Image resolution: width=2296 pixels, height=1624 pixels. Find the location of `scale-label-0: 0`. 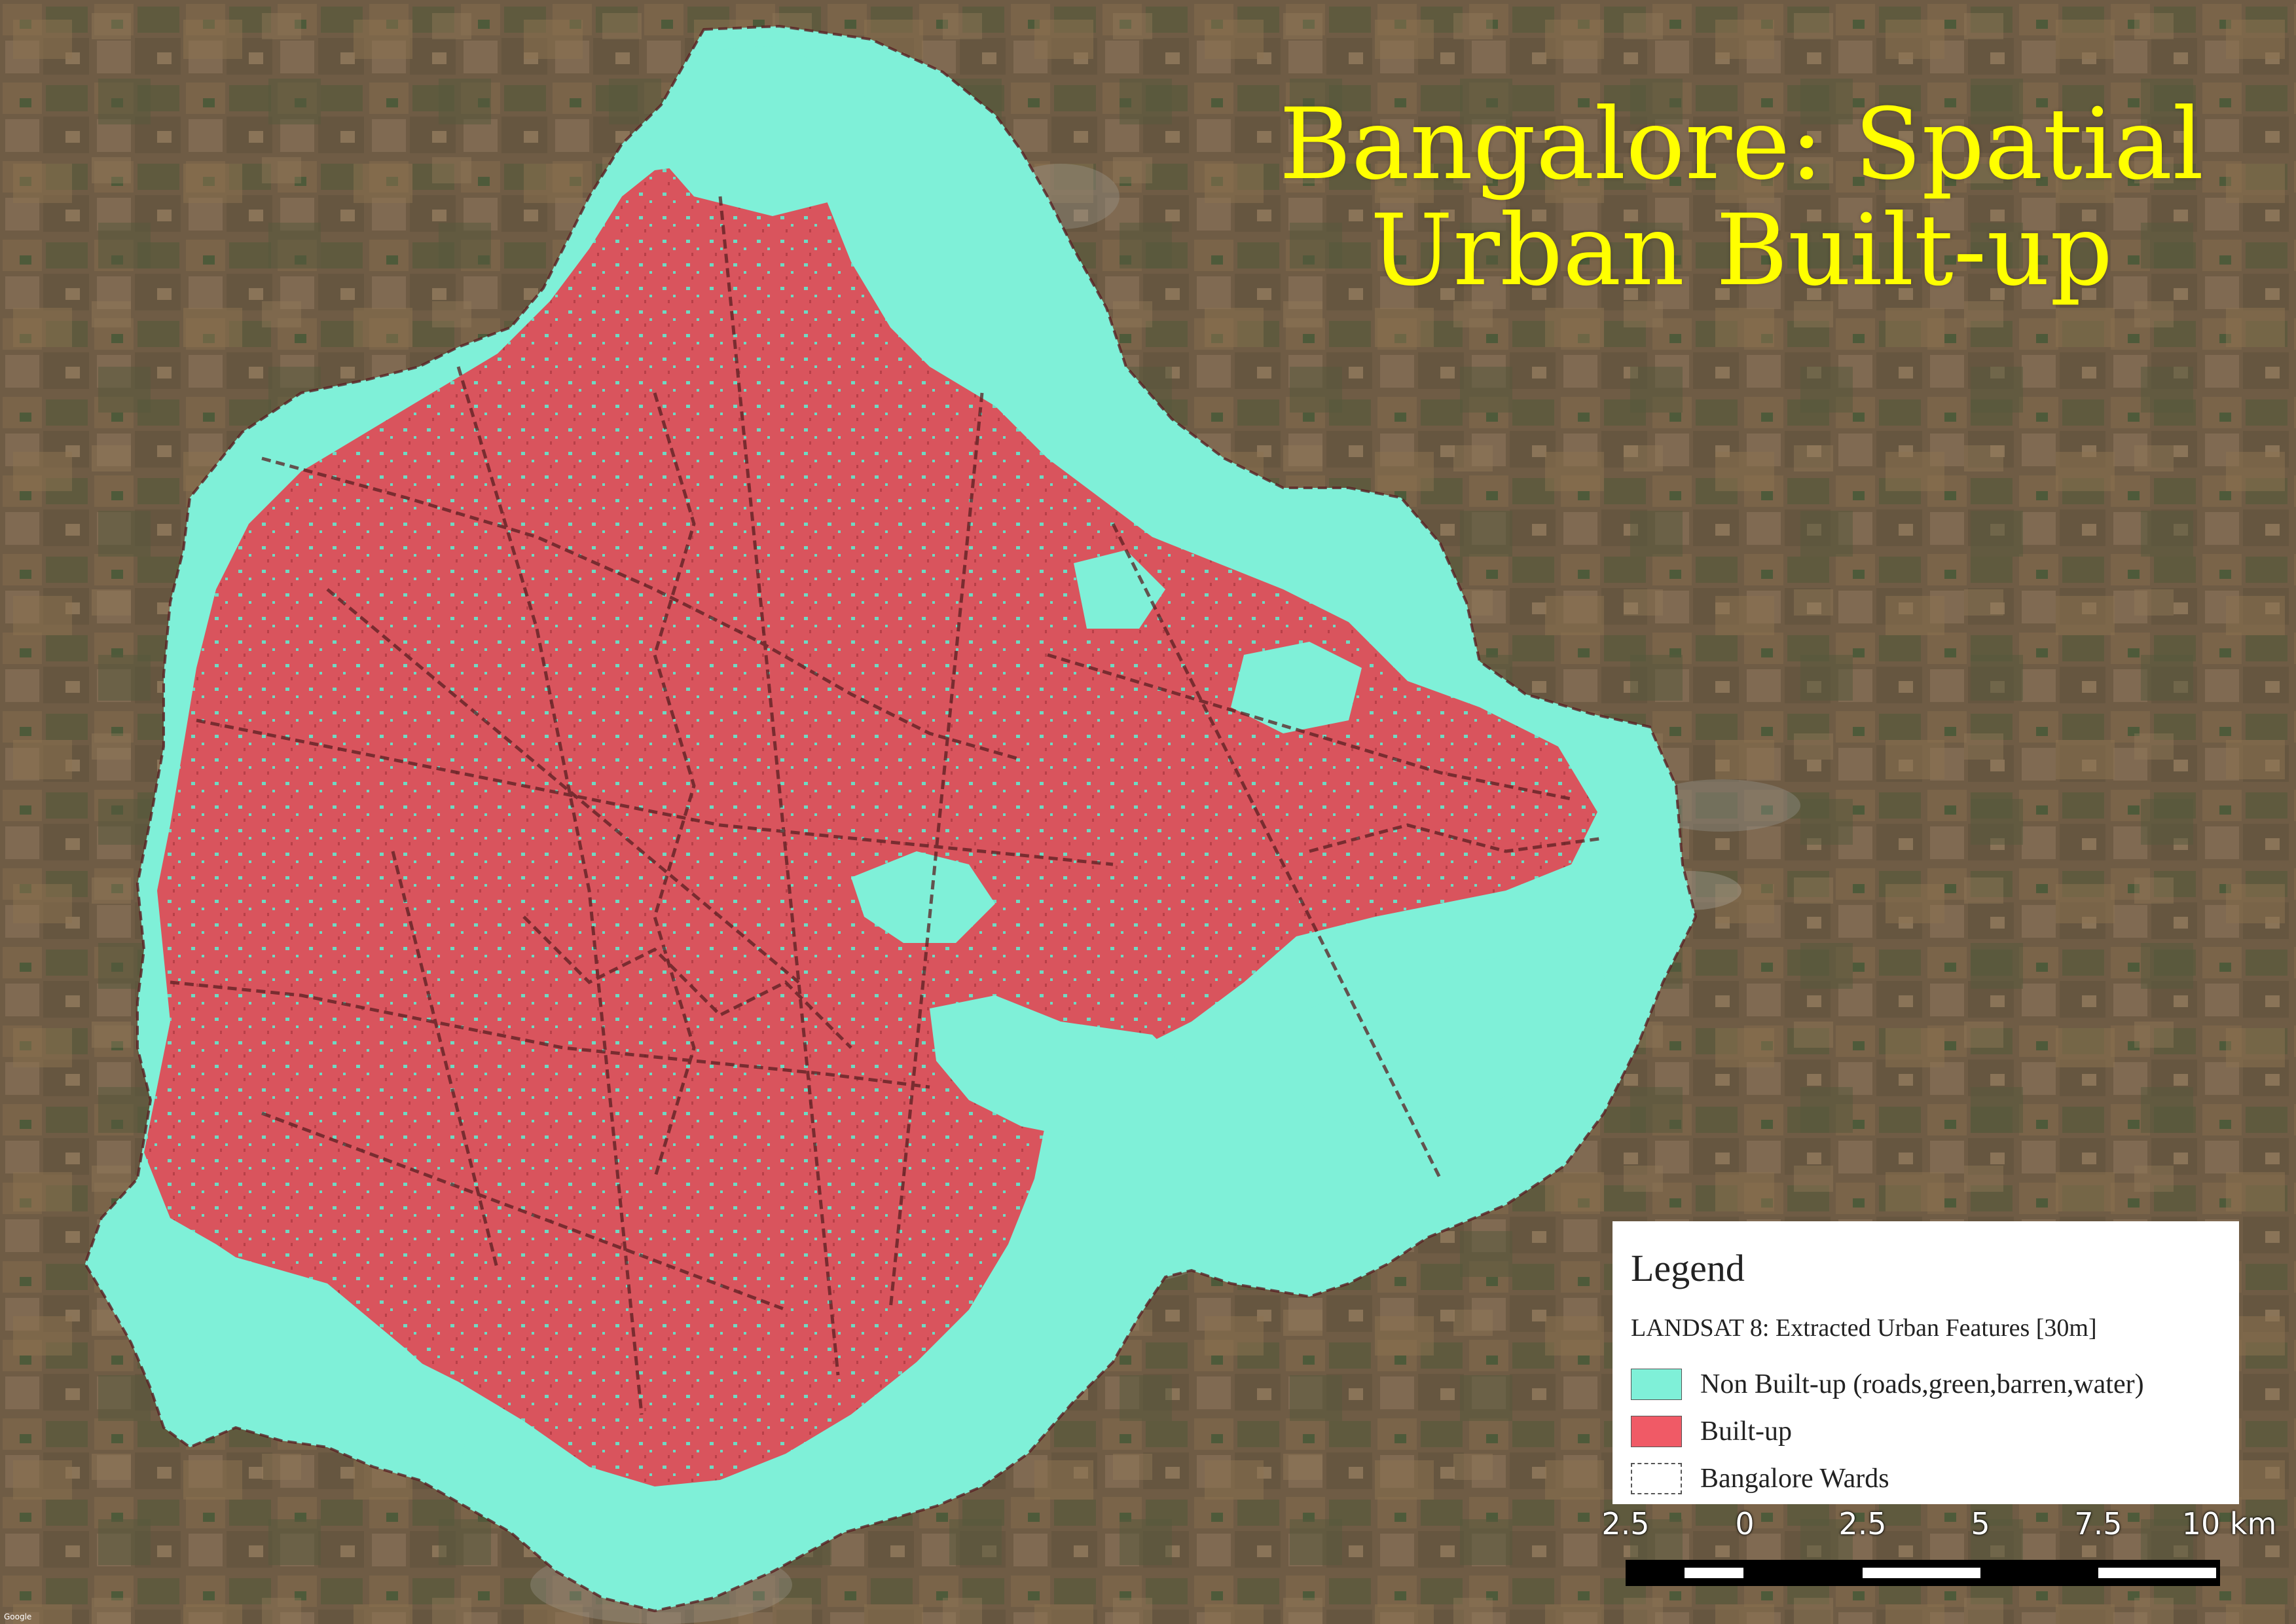

scale-label-0: 0 is located at coordinates (1745, 1523).